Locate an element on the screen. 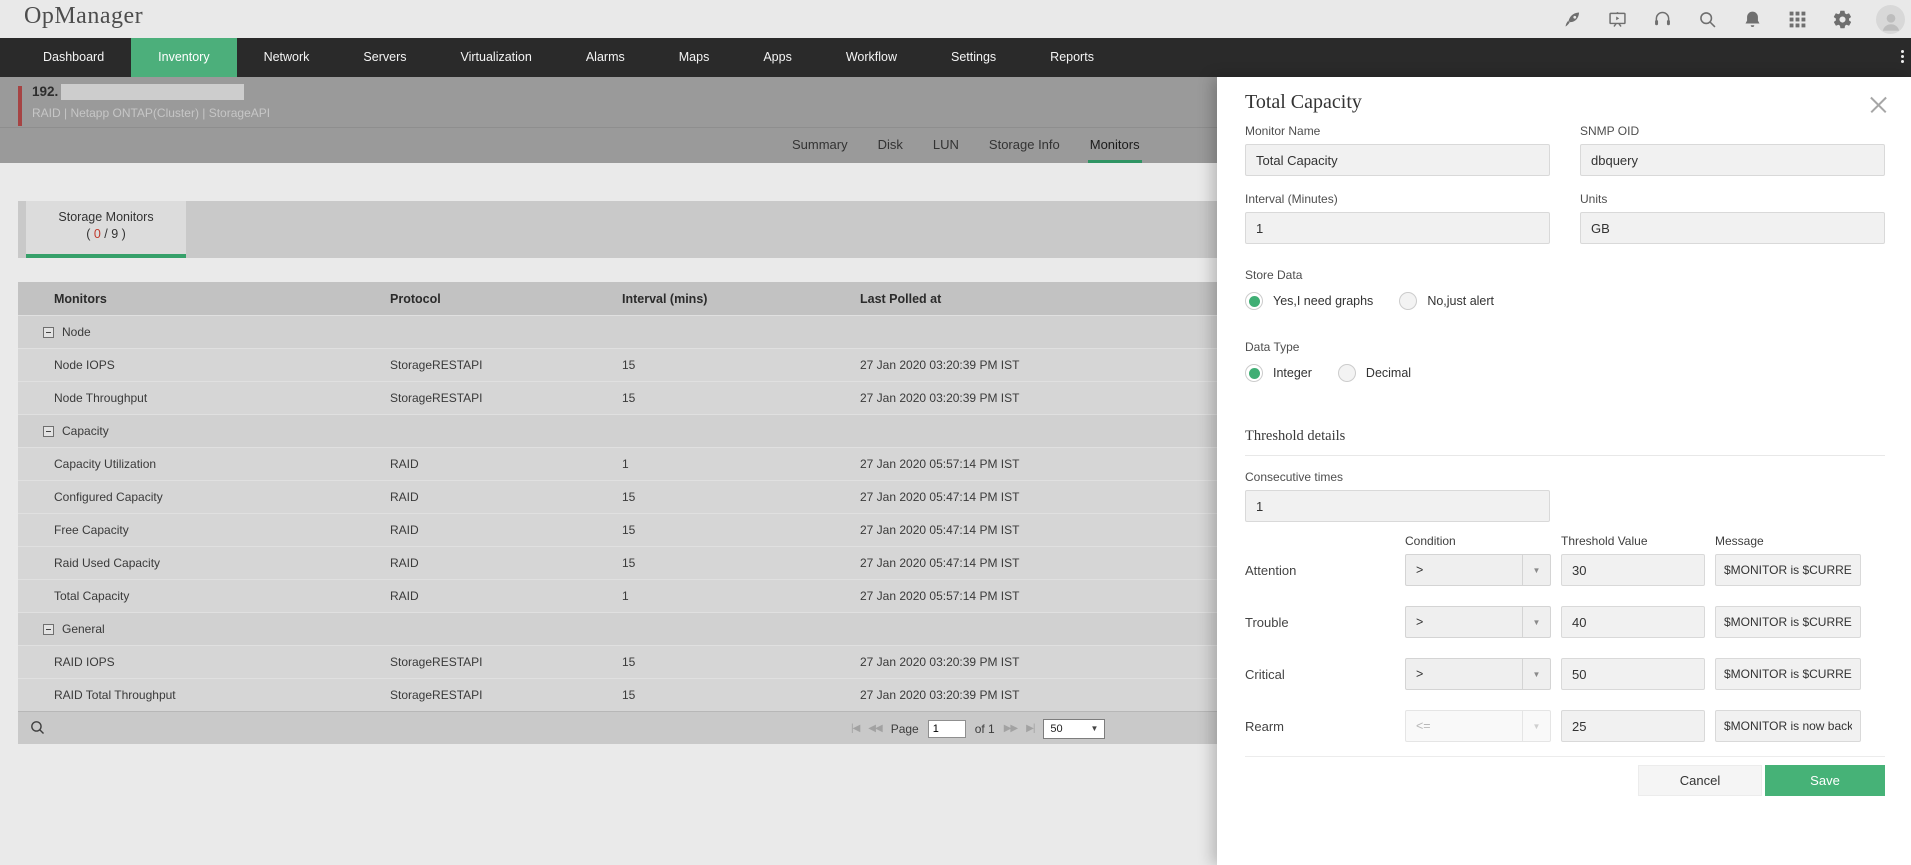  nav-item-dashboard: Dashboard is located at coordinates (74, 57).